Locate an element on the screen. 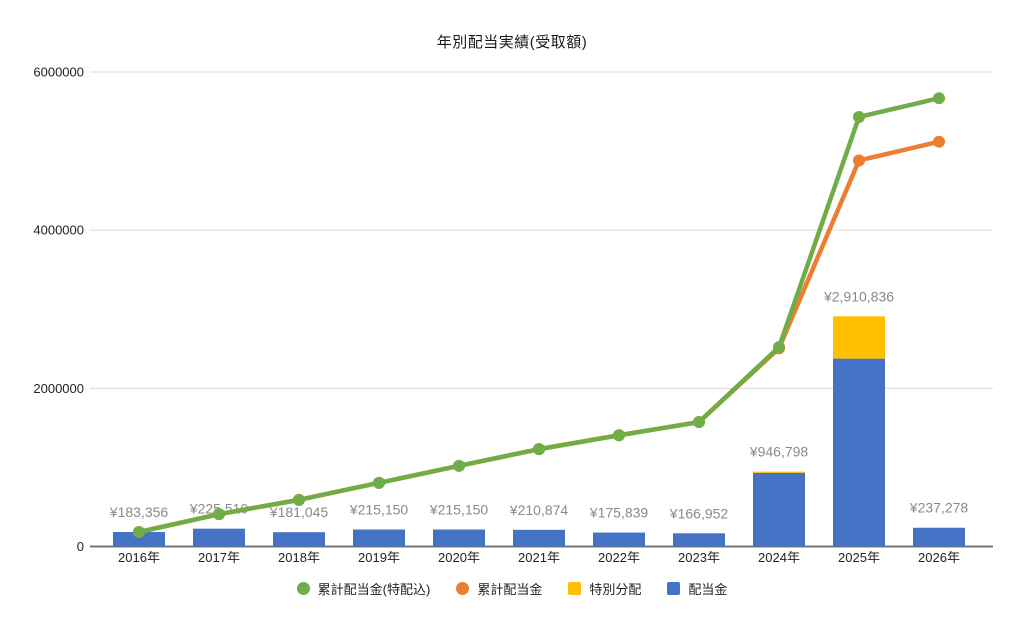 The width and height of the screenshot is (1024, 629). x-axis-category-label: 2017年 is located at coordinates (219, 557).